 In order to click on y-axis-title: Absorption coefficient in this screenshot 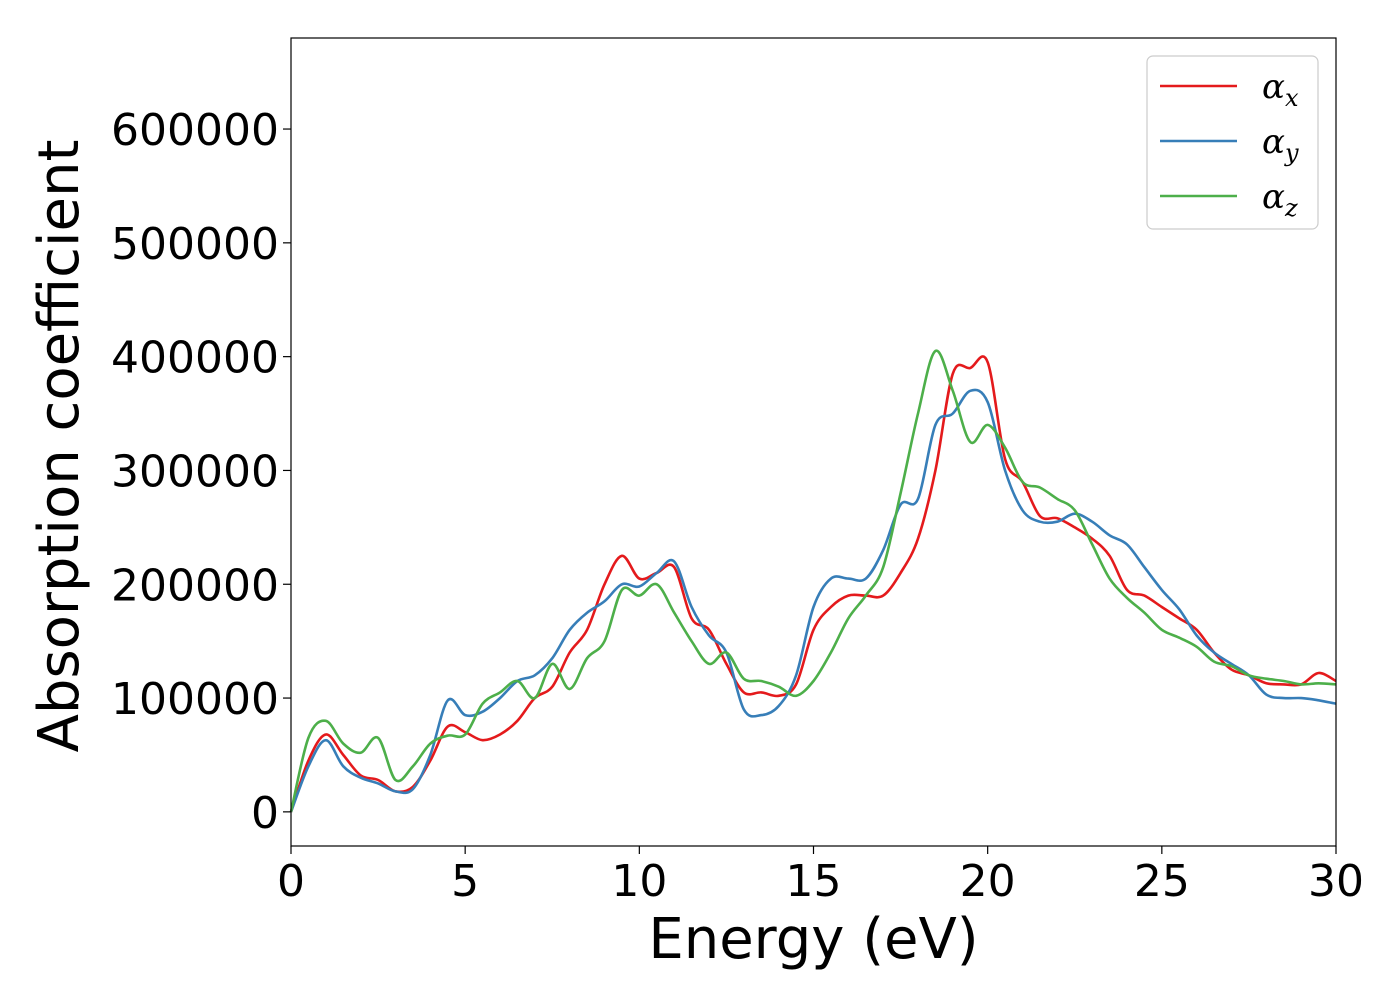, I will do `click(59, 446)`.